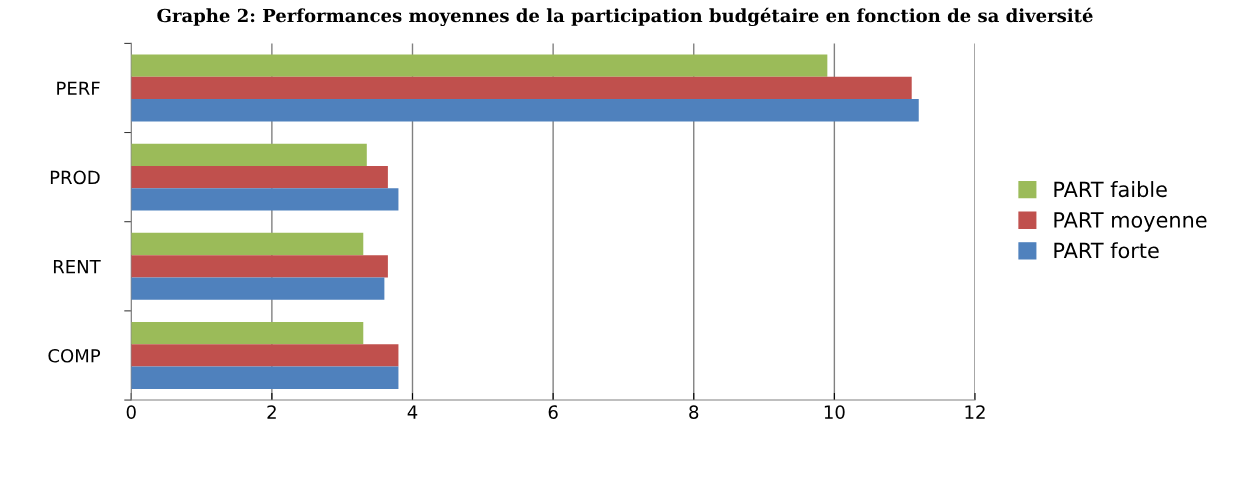 The image size is (1250, 482). Describe the element at coordinates (131, 412) in the screenshot. I see `x-tick-label: 0` at that location.